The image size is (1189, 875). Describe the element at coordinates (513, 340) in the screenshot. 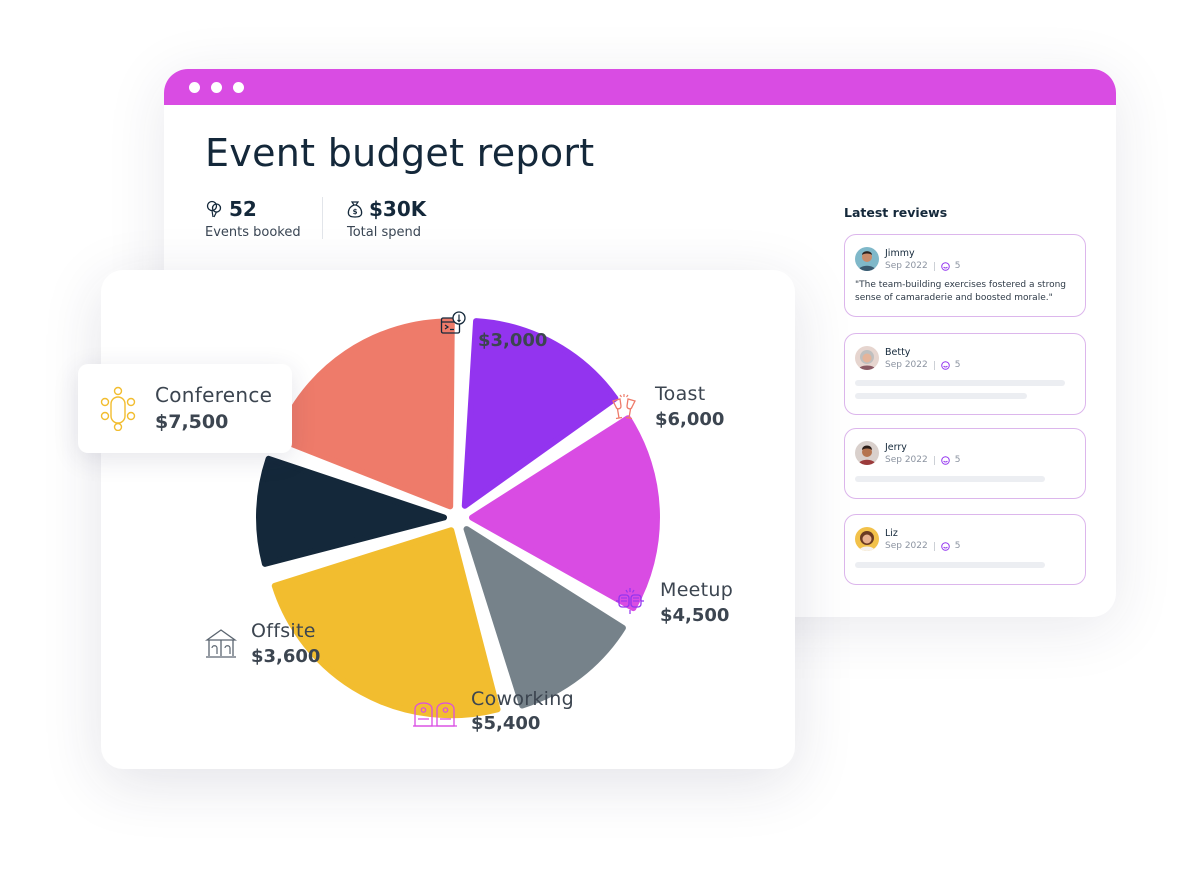

I see `slice-value-web: $3,000` at that location.